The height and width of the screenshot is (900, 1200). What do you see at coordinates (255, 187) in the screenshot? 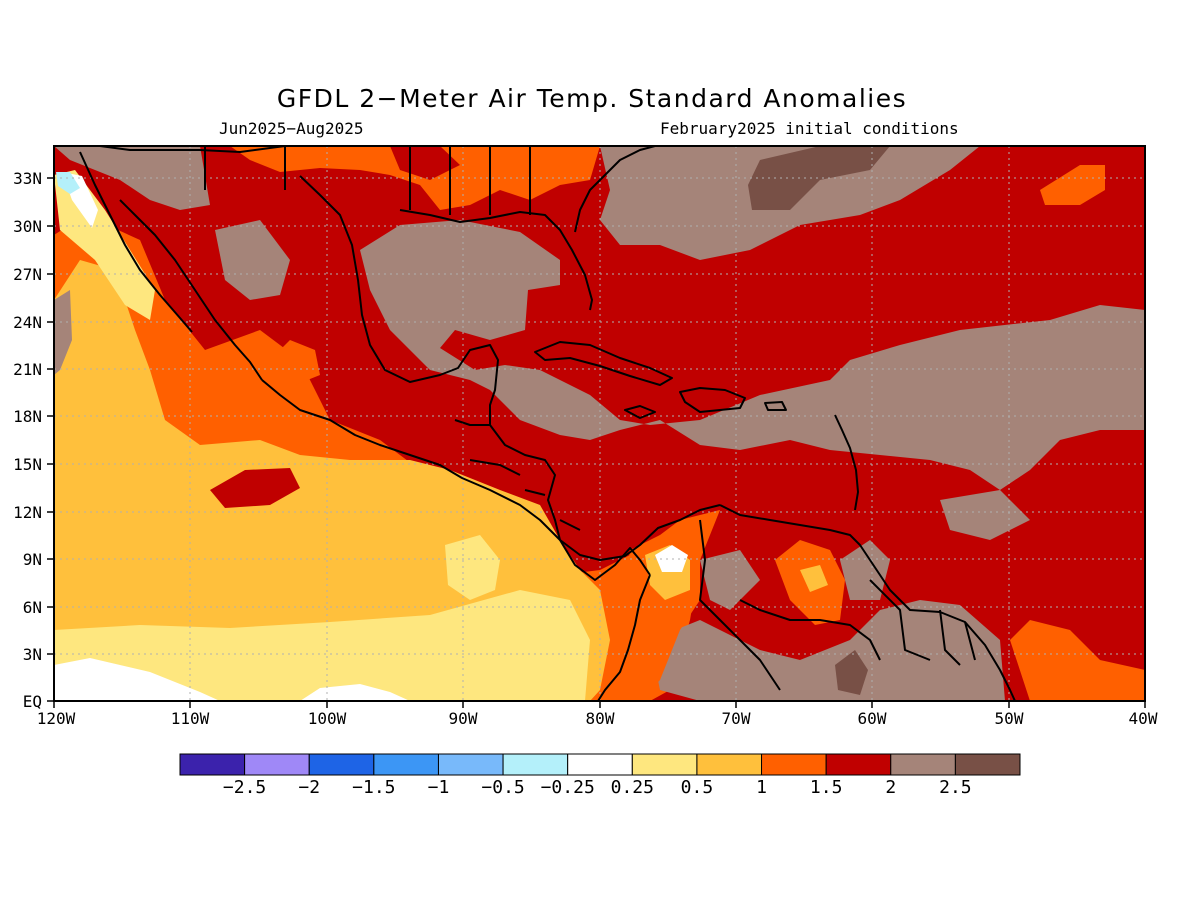
I see `field-us-red2` at bounding box center [255, 187].